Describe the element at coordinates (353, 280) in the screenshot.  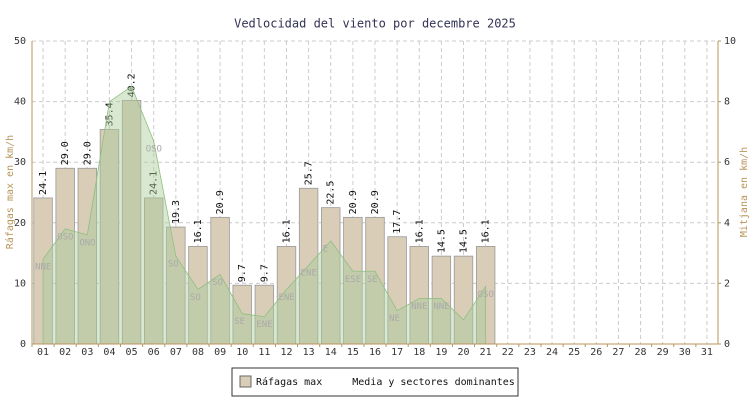
I see `sector-label: ESE` at that location.